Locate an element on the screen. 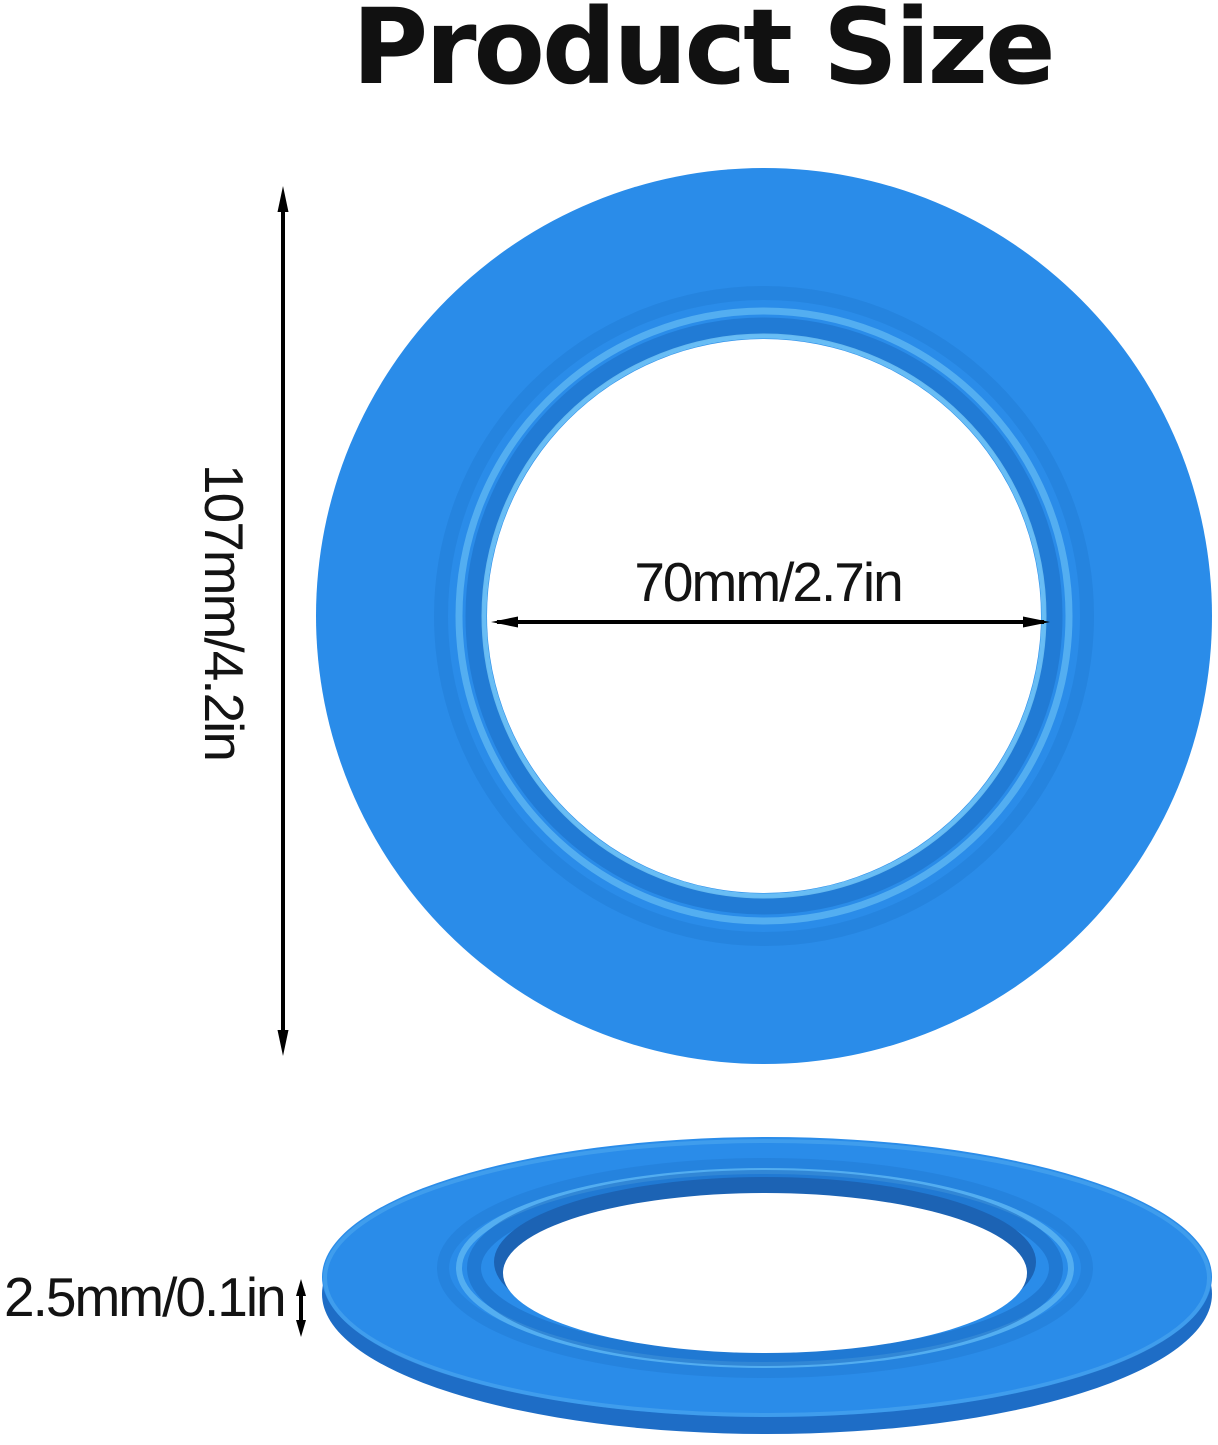 The height and width of the screenshot is (1445, 1218). thickness-arrowhead-down is located at coordinates (301, 1328).